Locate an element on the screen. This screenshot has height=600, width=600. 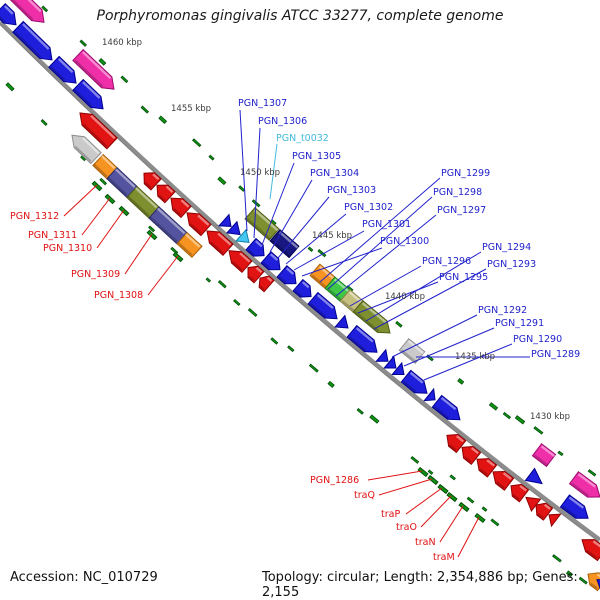
gene-label: PGN_1312 is located at coordinates (35, 216).